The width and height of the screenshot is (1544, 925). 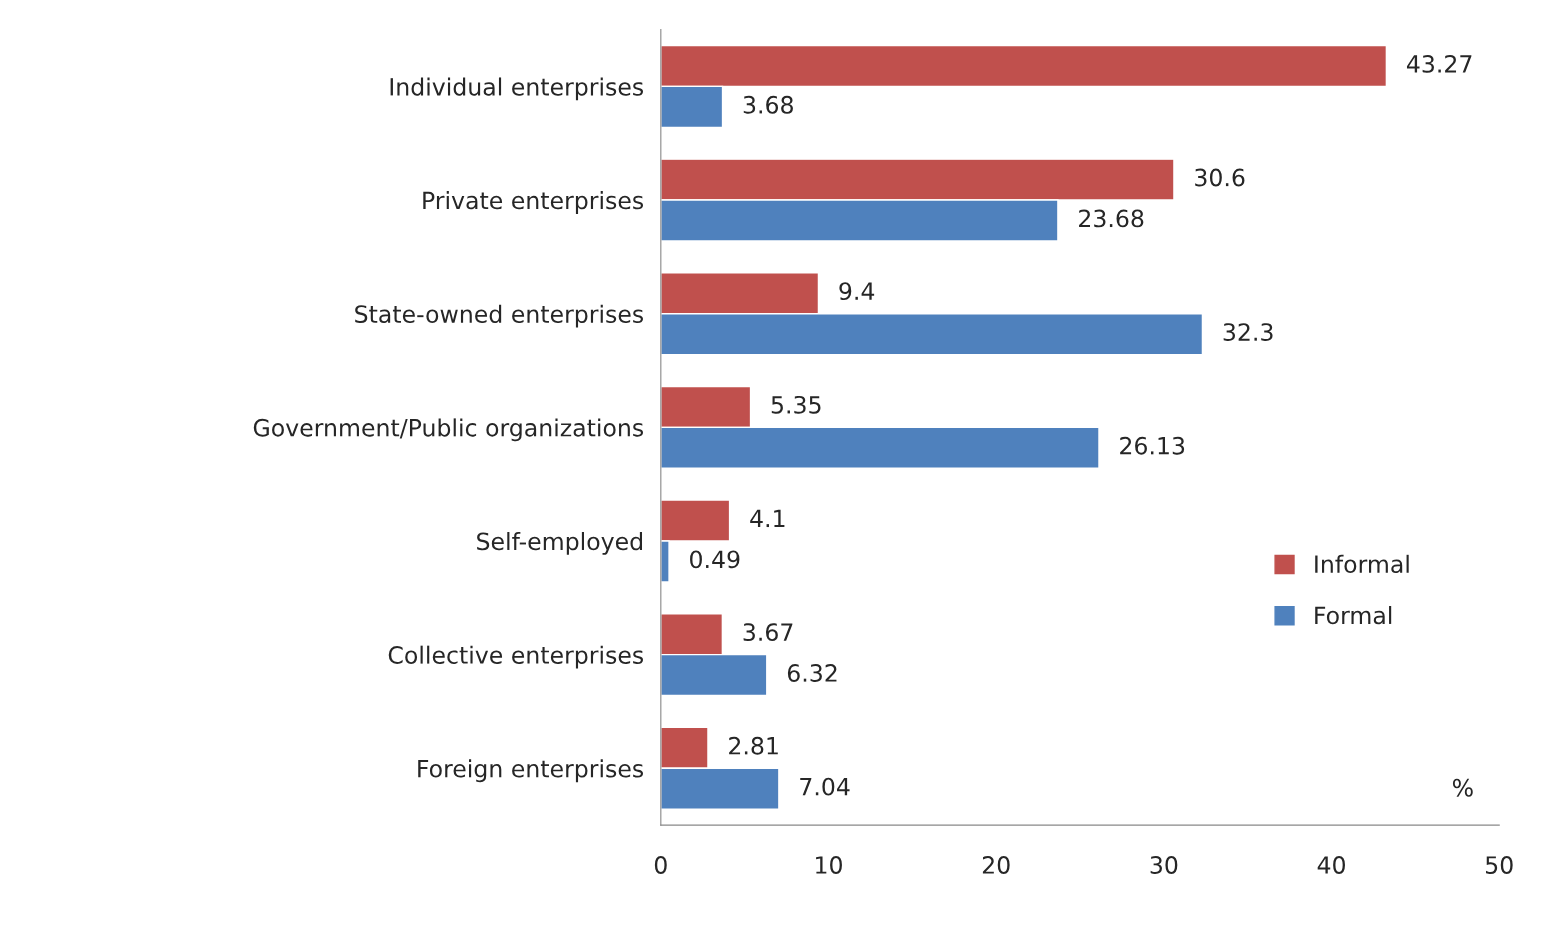 I want to click on data-label: 23.68, so click(x=1111, y=218).